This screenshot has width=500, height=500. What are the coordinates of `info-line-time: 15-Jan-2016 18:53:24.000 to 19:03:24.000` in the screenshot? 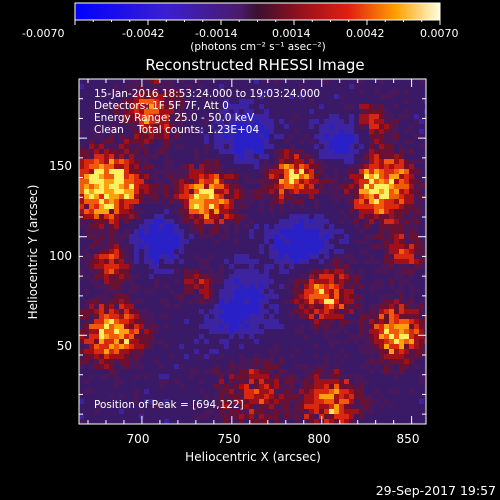 It's located at (207, 94).